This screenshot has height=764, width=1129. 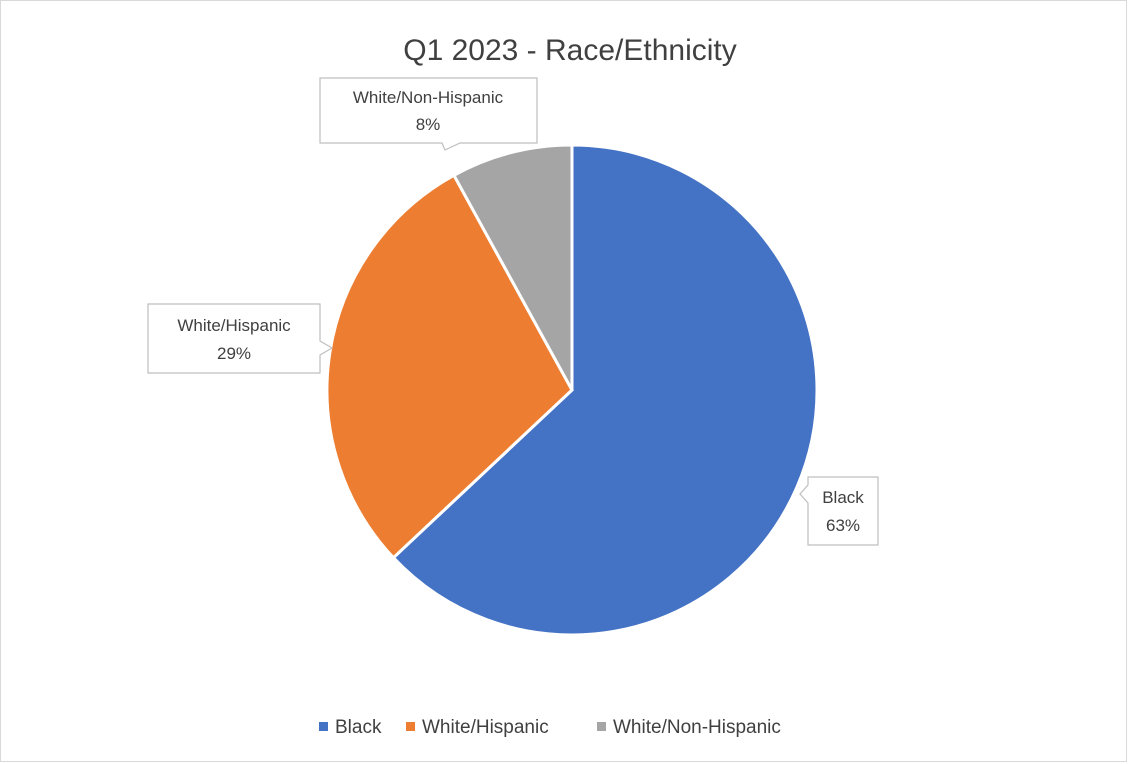 I want to click on legend-label-white-non-hispanic: White/Non-Hispanic, so click(x=697, y=727).